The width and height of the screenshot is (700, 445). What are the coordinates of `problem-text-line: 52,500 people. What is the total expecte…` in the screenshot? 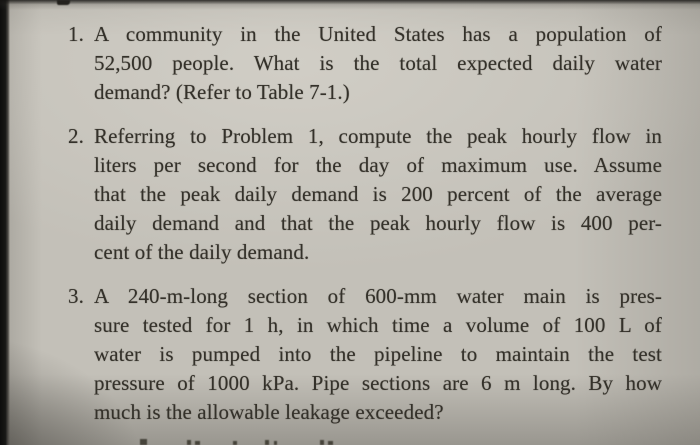 It's located at (378, 63).